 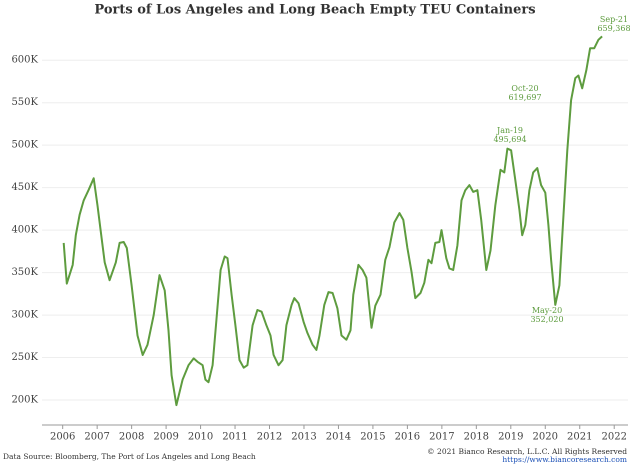 I want to click on x-tick-label: 2014, so click(x=338, y=437).